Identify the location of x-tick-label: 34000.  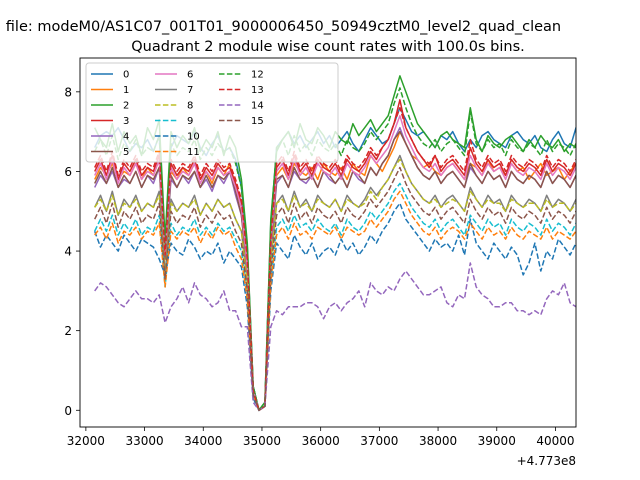
(203, 441).